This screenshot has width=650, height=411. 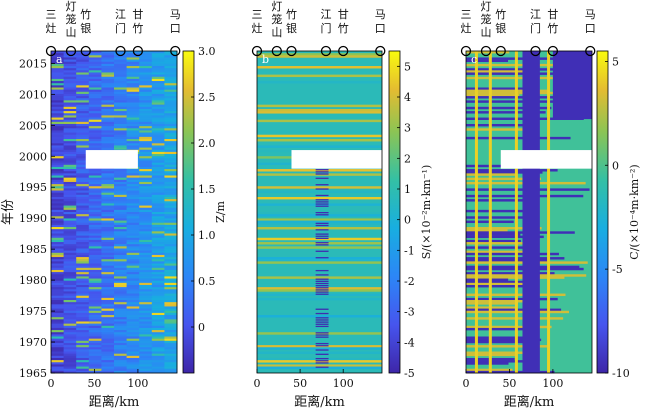 I want to click on colorbar-tick-label: 0, so click(x=201, y=327).